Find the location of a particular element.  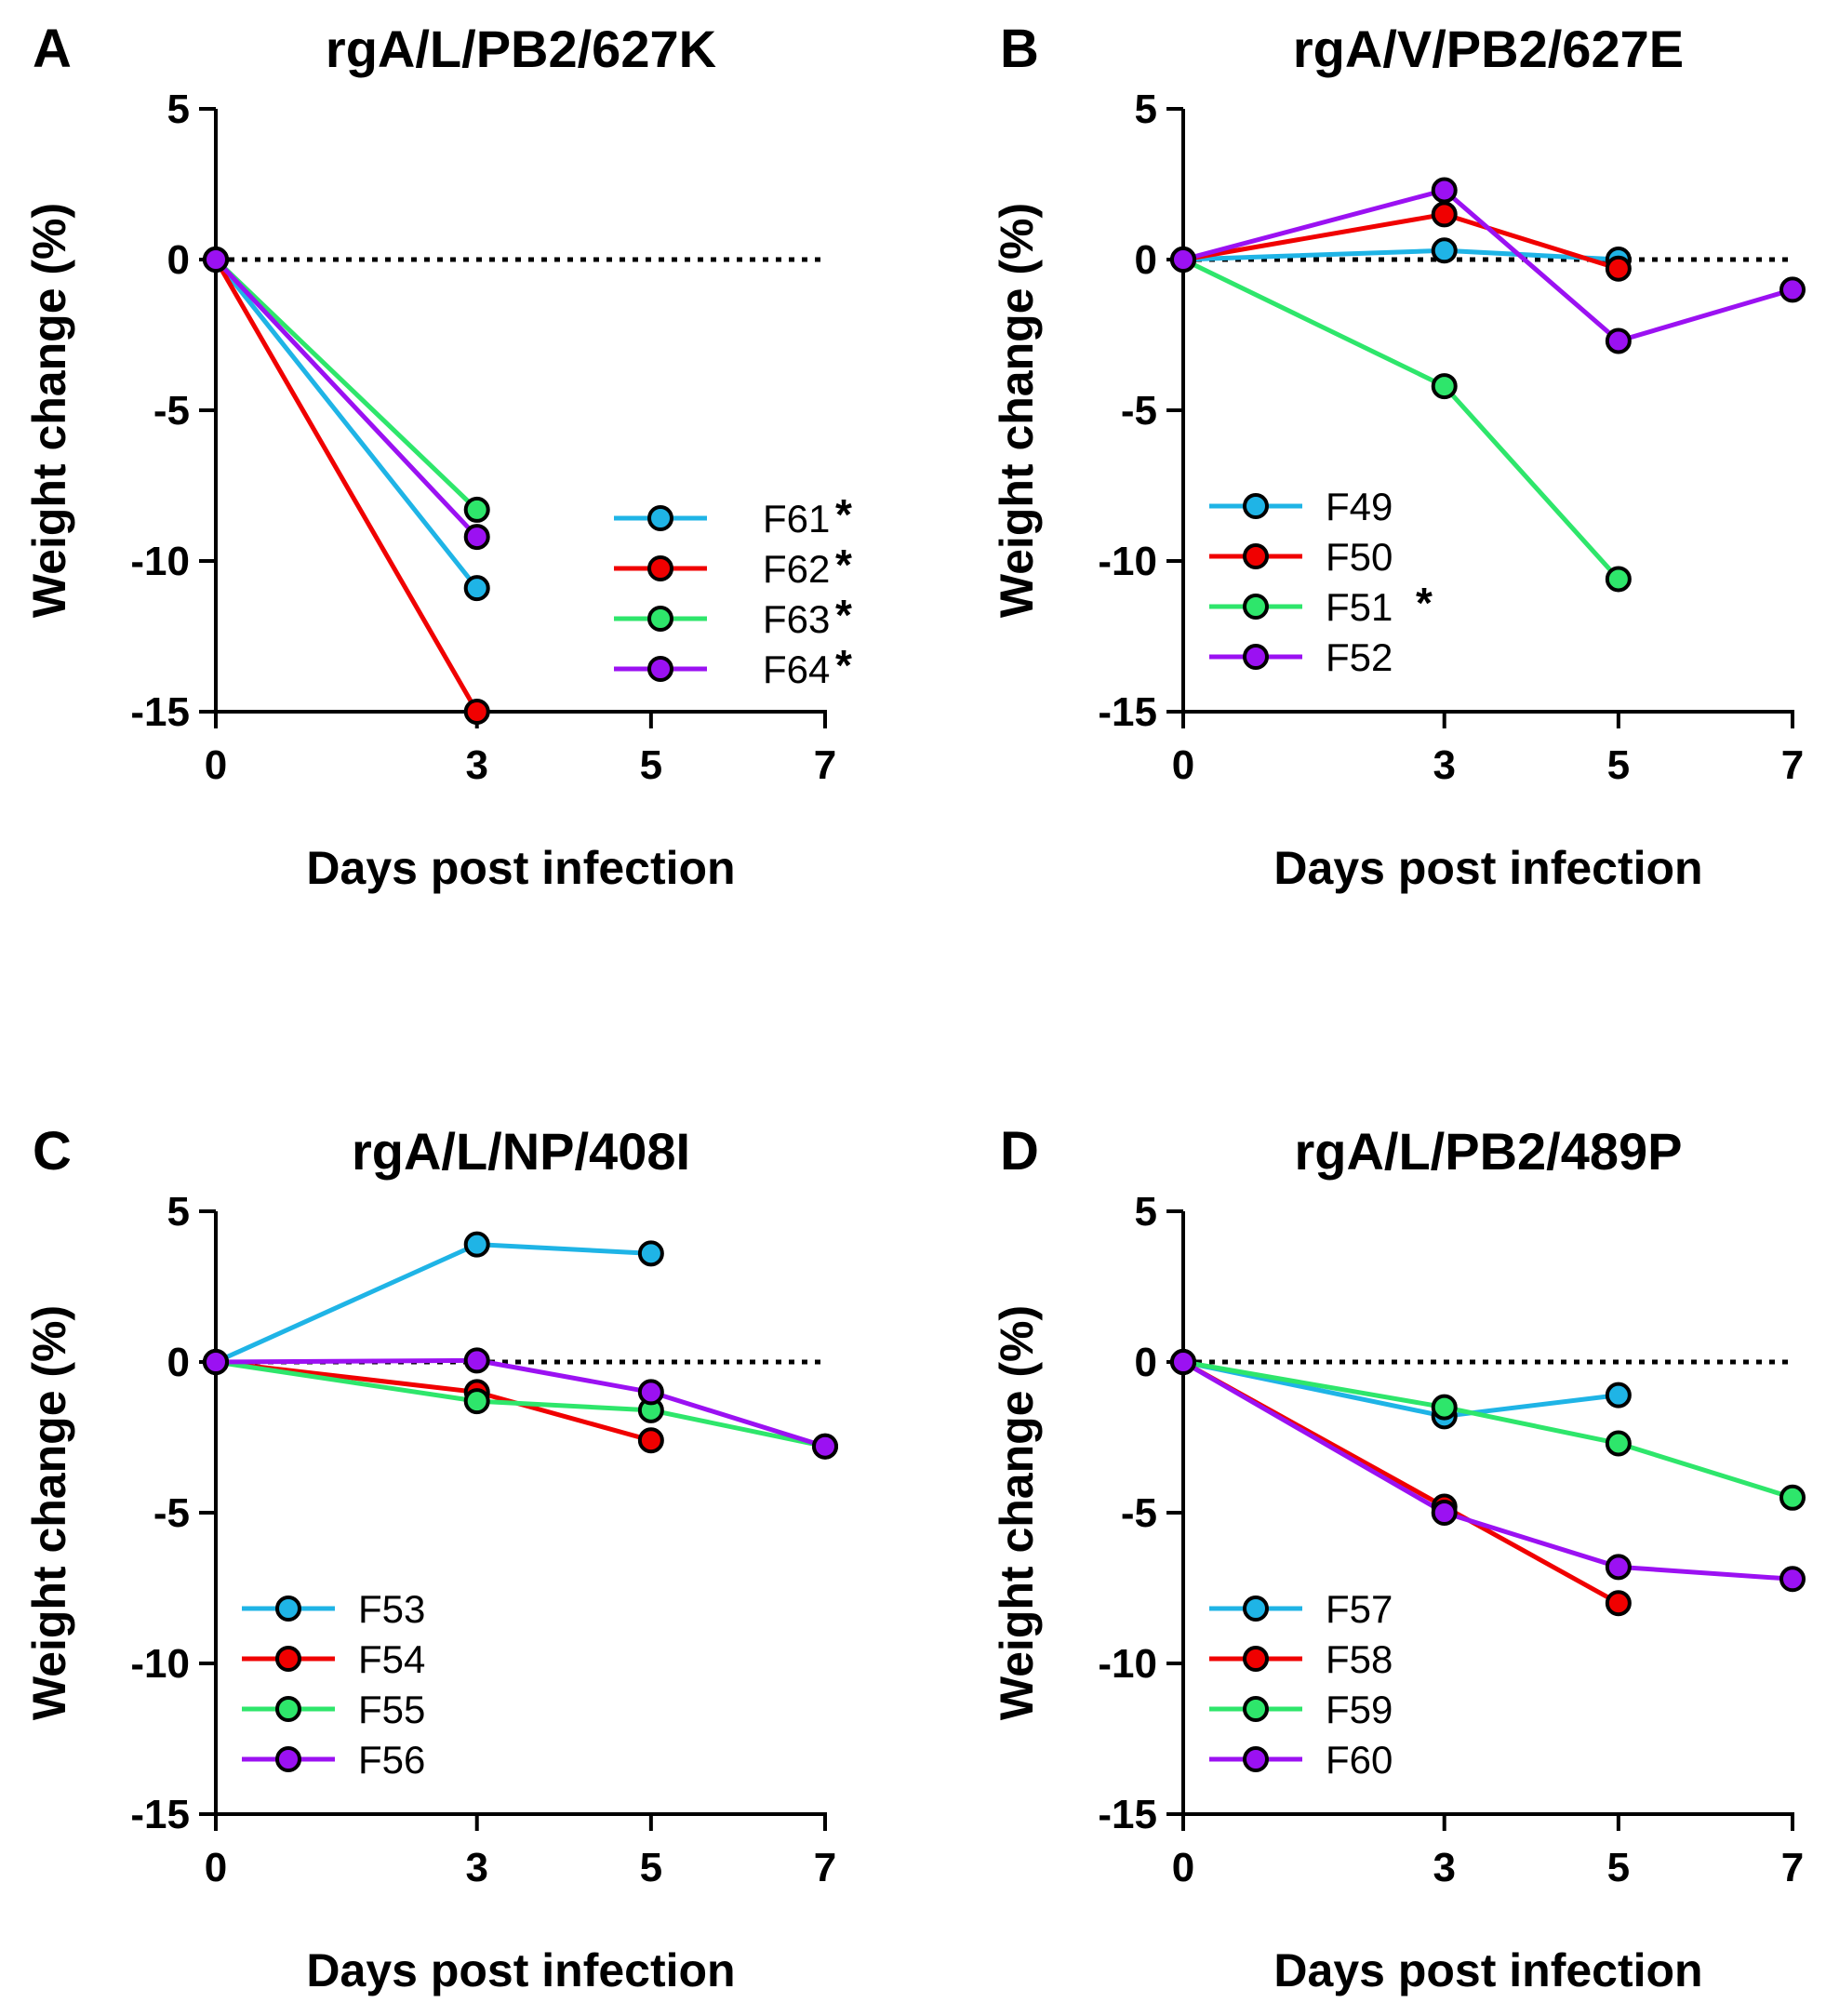

series-line-f61 is located at coordinates (346, 424).